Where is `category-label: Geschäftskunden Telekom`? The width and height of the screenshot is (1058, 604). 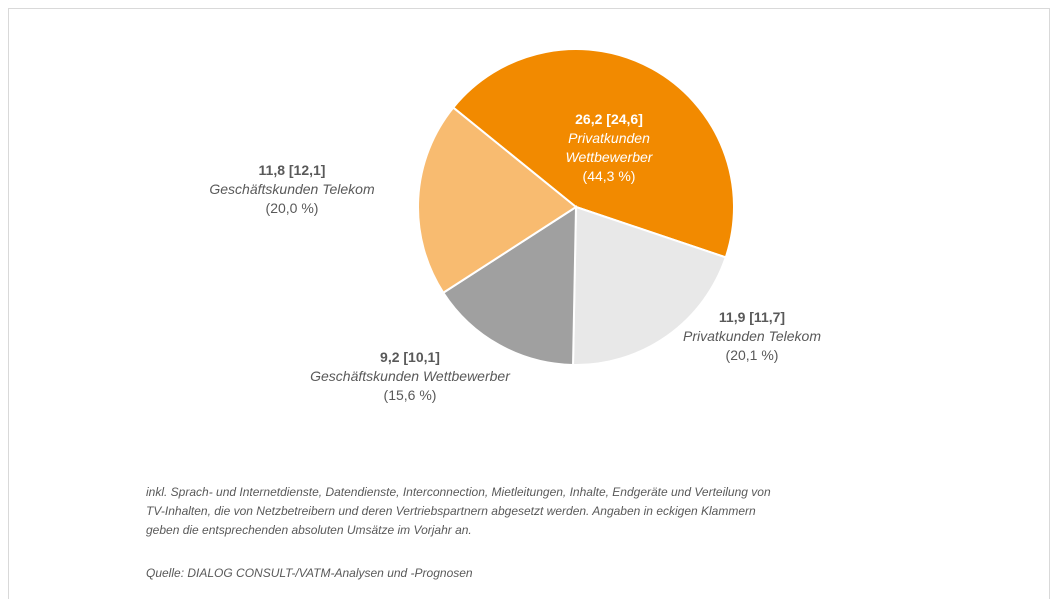
category-label: Geschäftskunden Telekom is located at coordinates (292, 189).